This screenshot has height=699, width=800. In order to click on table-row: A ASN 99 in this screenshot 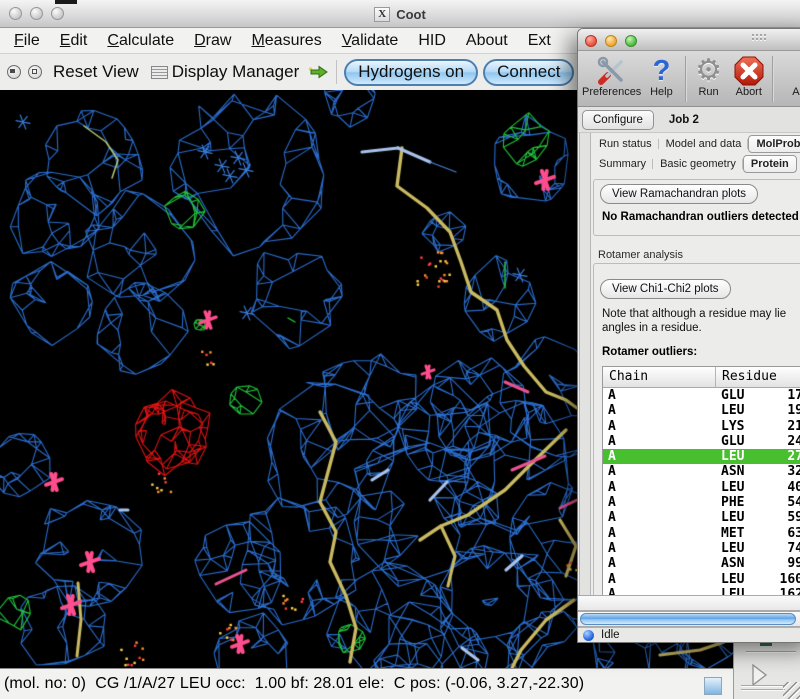, I will do `click(701, 563)`.